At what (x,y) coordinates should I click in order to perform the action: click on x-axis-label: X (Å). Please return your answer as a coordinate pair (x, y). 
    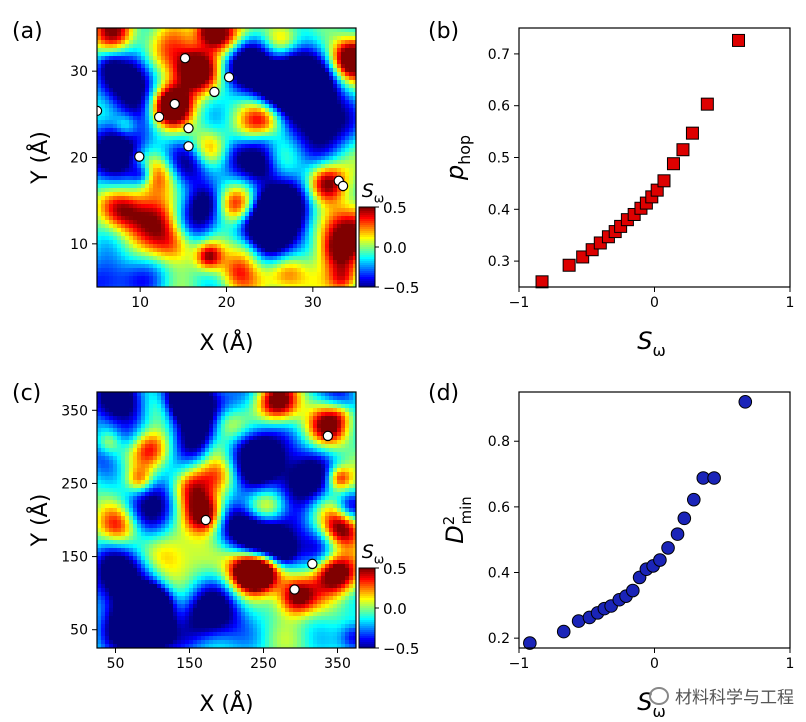
    Looking at the image, I should click on (226, 703).